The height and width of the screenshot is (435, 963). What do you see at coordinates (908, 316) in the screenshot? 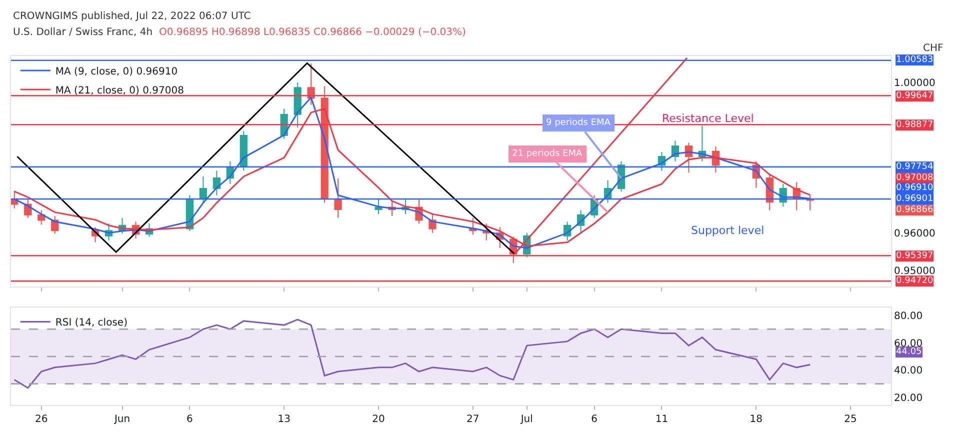
I see `y-tick-label: 80.00` at bounding box center [908, 316].